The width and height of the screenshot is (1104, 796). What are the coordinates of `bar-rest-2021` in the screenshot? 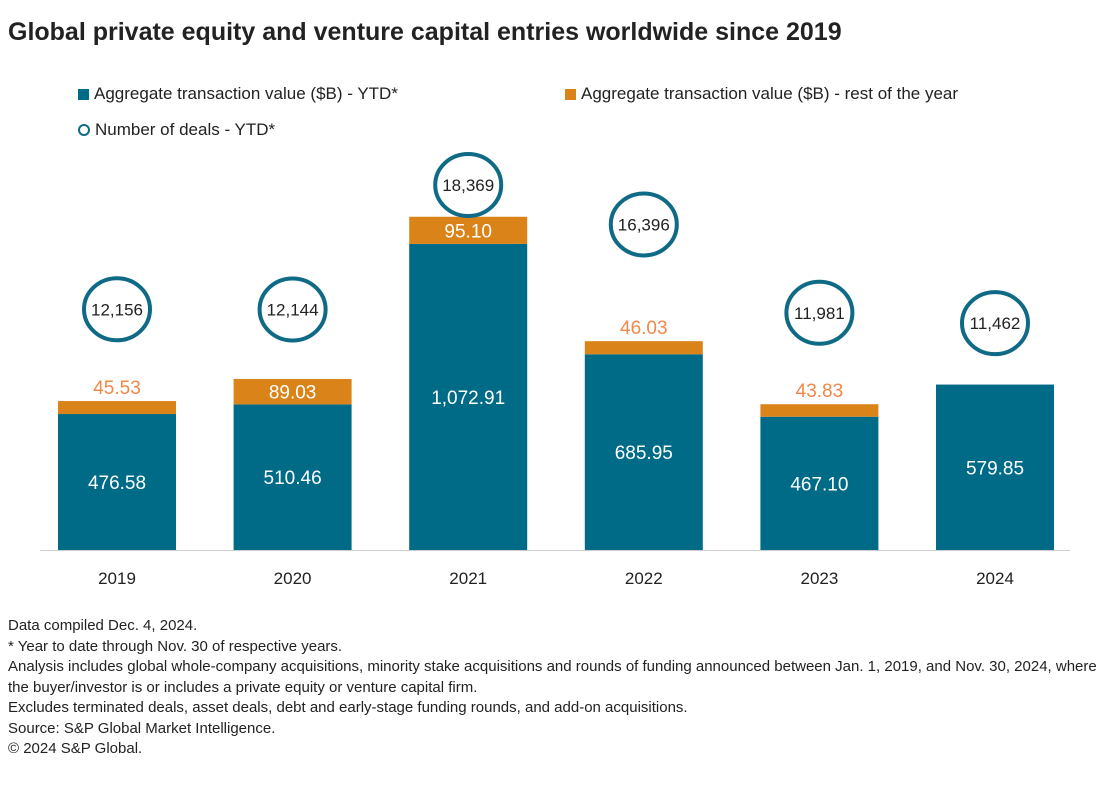 It's located at (468, 230).